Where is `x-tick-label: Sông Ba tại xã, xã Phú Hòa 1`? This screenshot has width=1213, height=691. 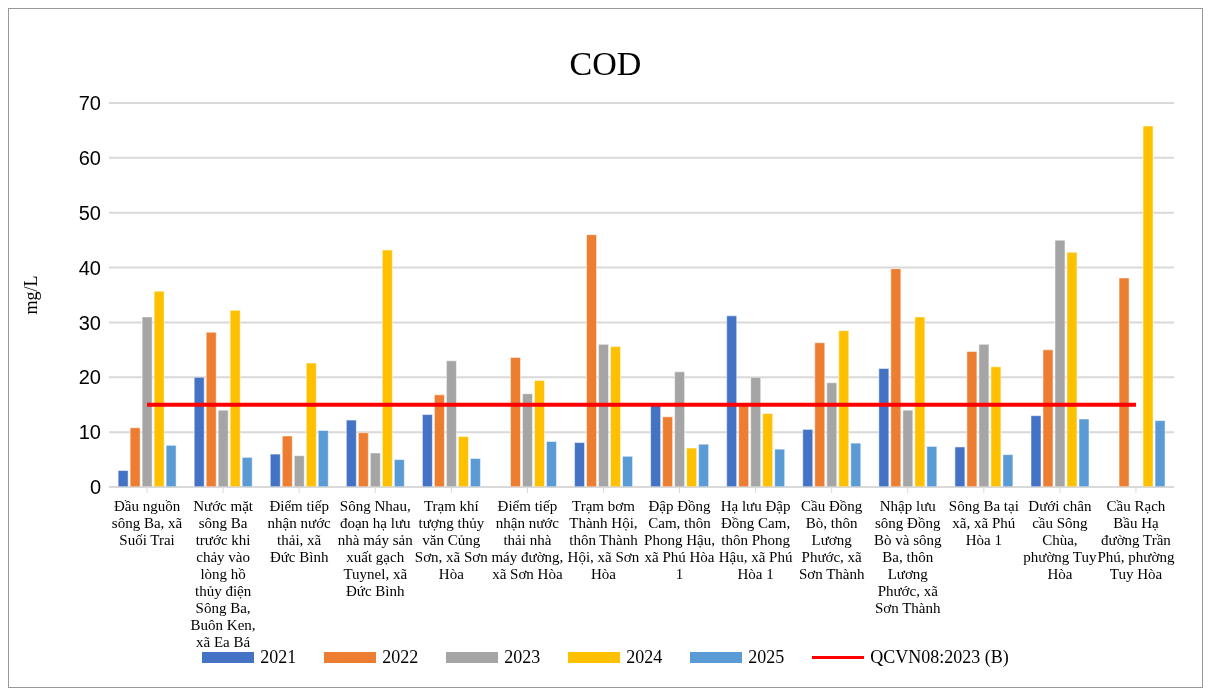 x-tick-label: Sông Ba tại xã, xã Phú Hòa 1 is located at coordinates (983, 523).